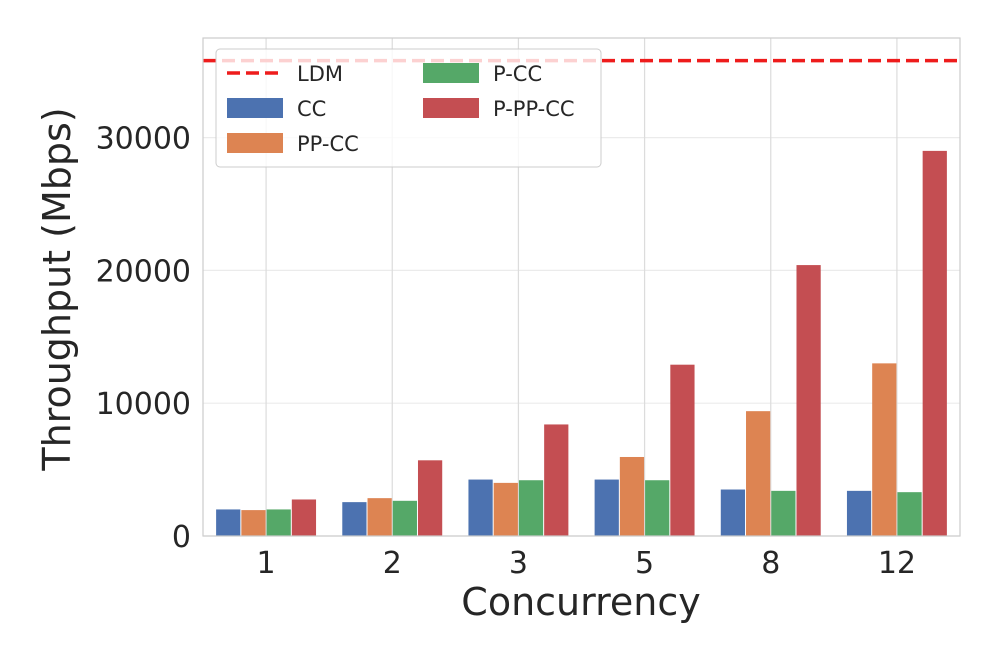  What do you see at coordinates (451, 73) in the screenshot?
I see `legend-handle-p-cc` at bounding box center [451, 73].